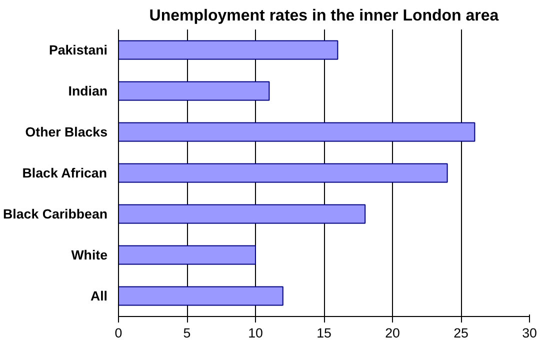 Image resolution: width=549 pixels, height=340 pixels. What do you see at coordinates (89, 255) in the screenshot?
I see `y-tick-label: White` at bounding box center [89, 255].